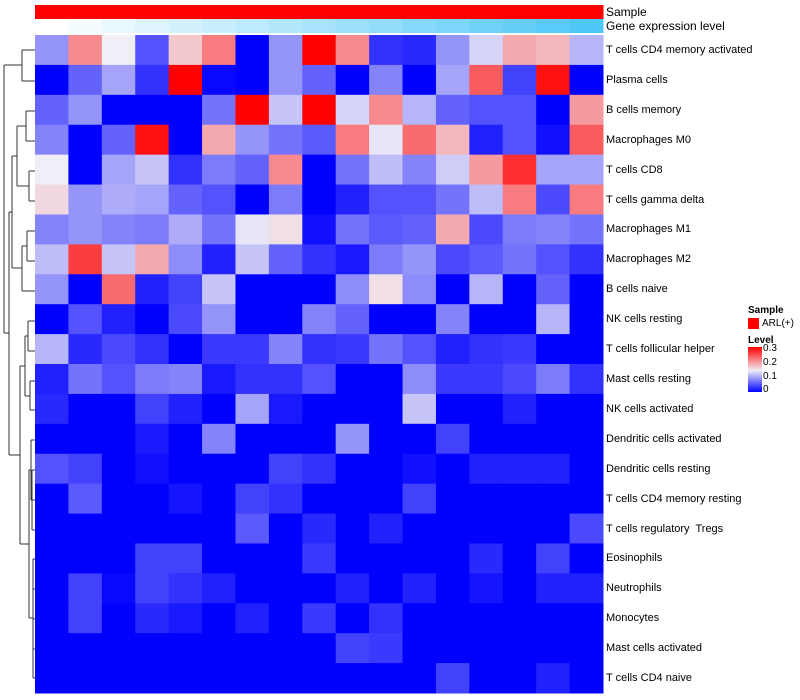  Describe the element at coordinates (644, 109) in the screenshot. I see `row-label: B cells memory` at that location.